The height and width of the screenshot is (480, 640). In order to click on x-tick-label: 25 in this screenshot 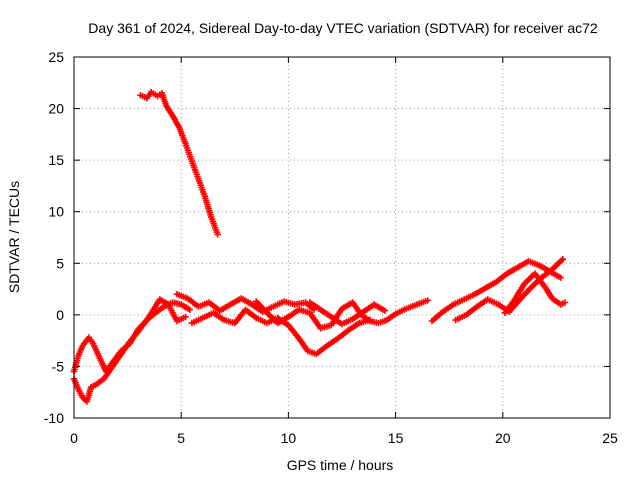, I will do `click(610, 438)`.